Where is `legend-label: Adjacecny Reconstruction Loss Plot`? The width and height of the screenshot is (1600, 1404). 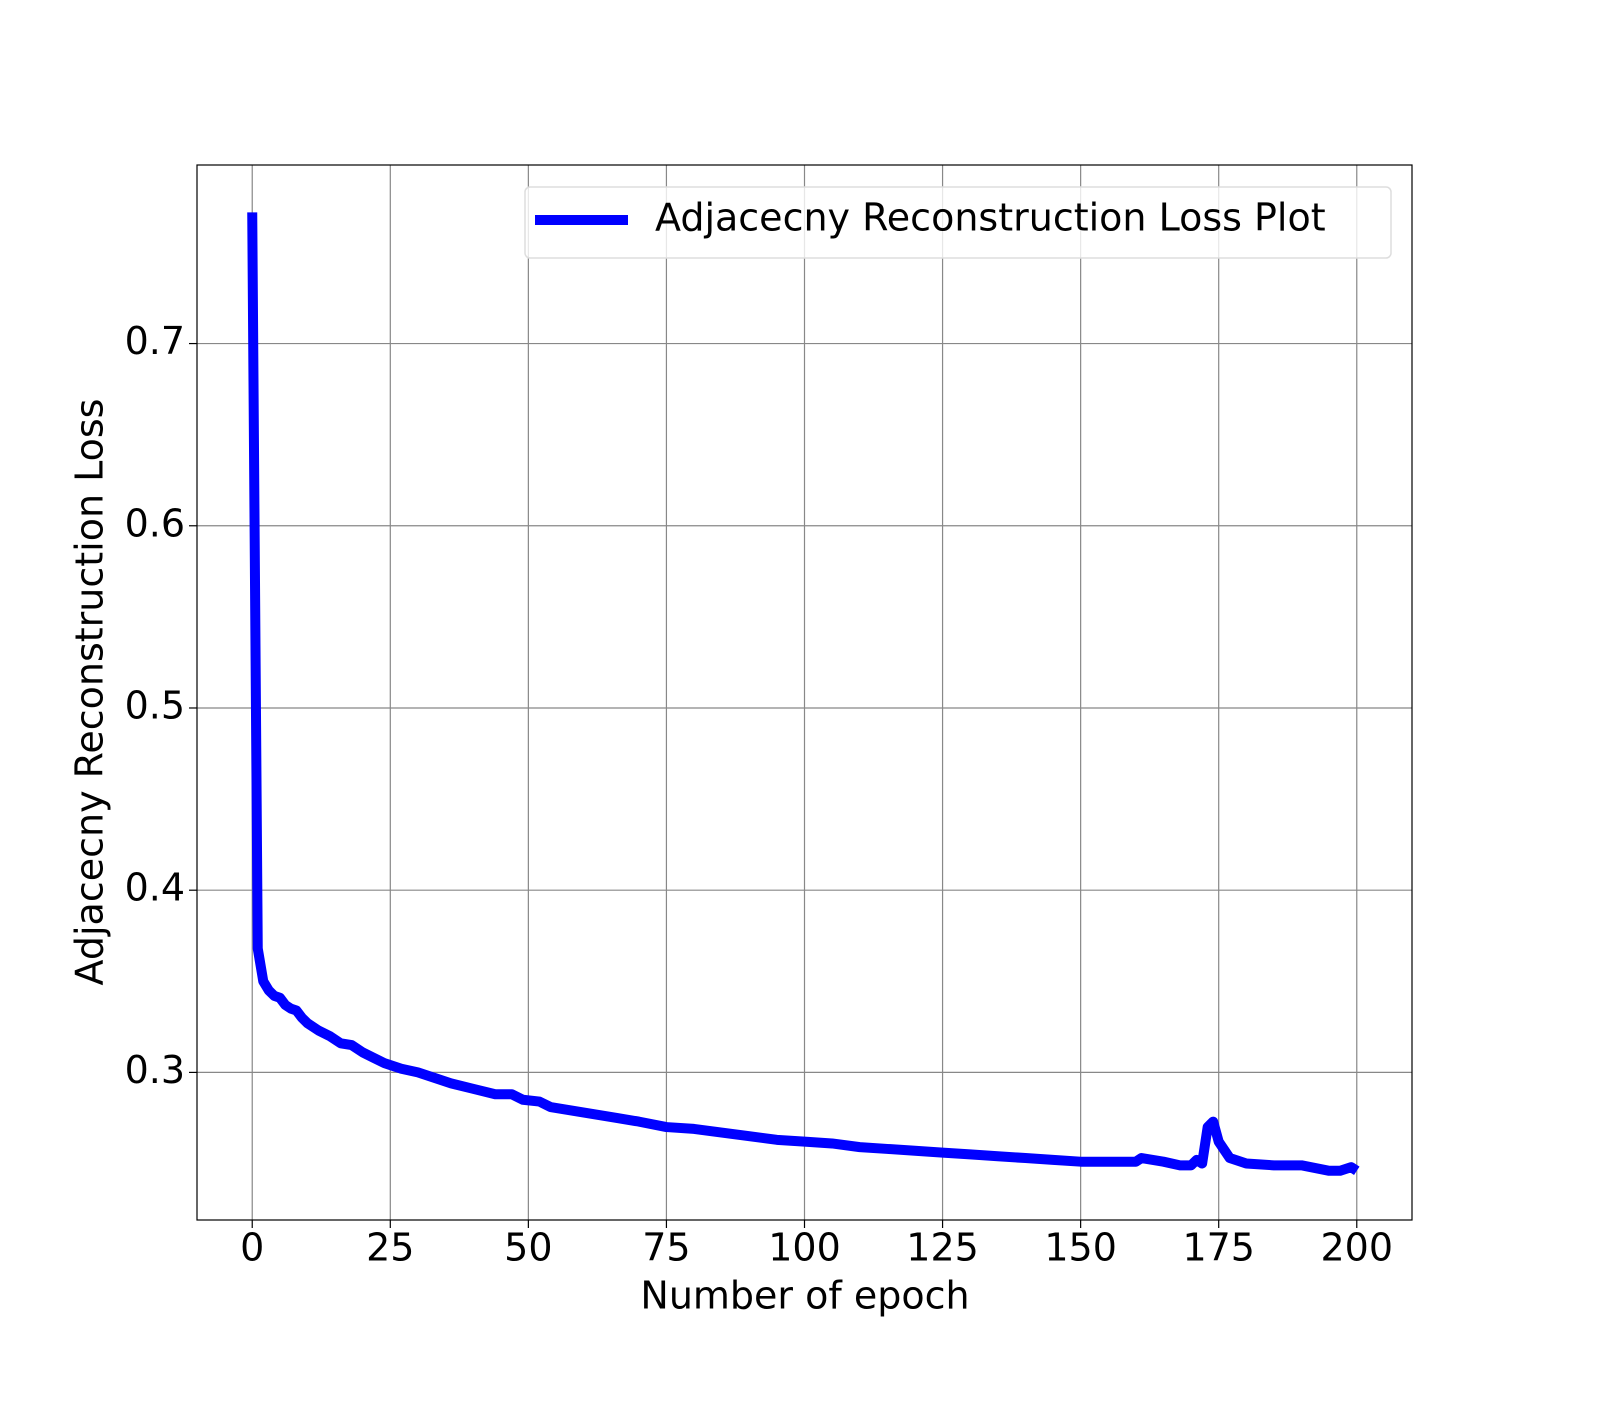
legend-label: Adjacecny Reconstruction Loss Plot is located at coordinates (990, 218).